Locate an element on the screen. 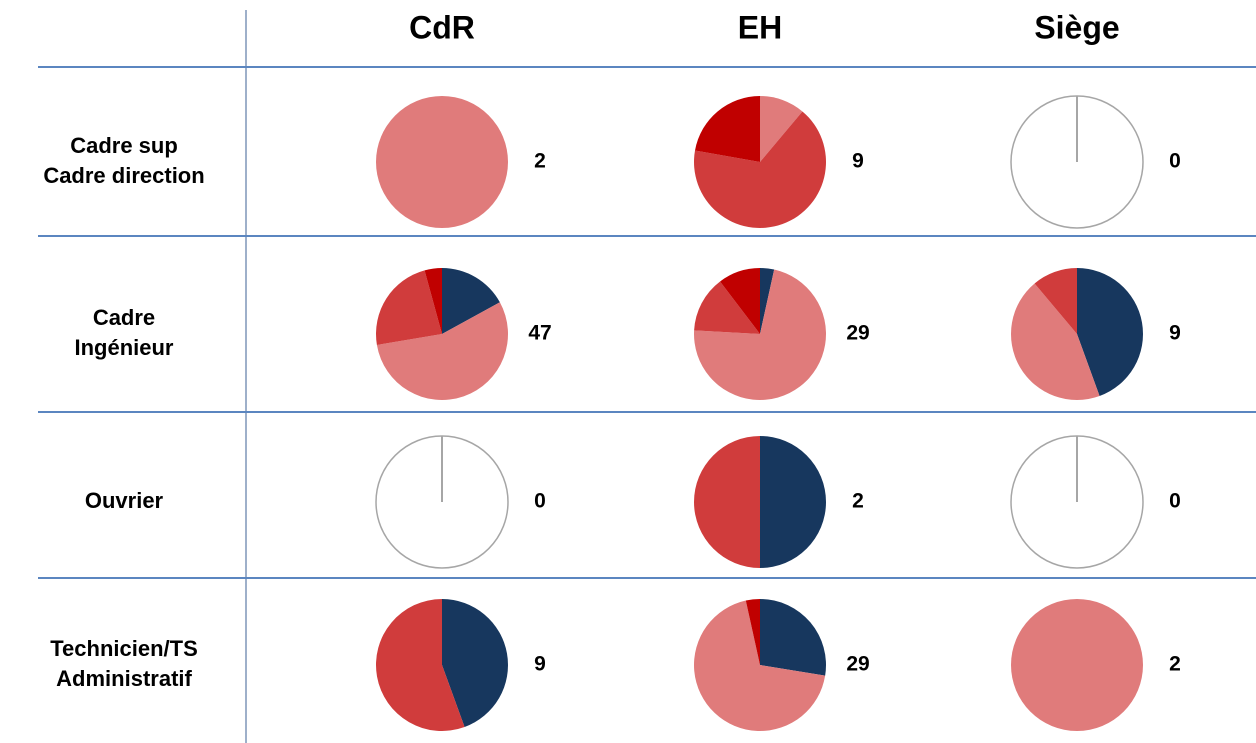 The height and width of the screenshot is (743, 1256). column-header: CdR is located at coordinates (442, 27).